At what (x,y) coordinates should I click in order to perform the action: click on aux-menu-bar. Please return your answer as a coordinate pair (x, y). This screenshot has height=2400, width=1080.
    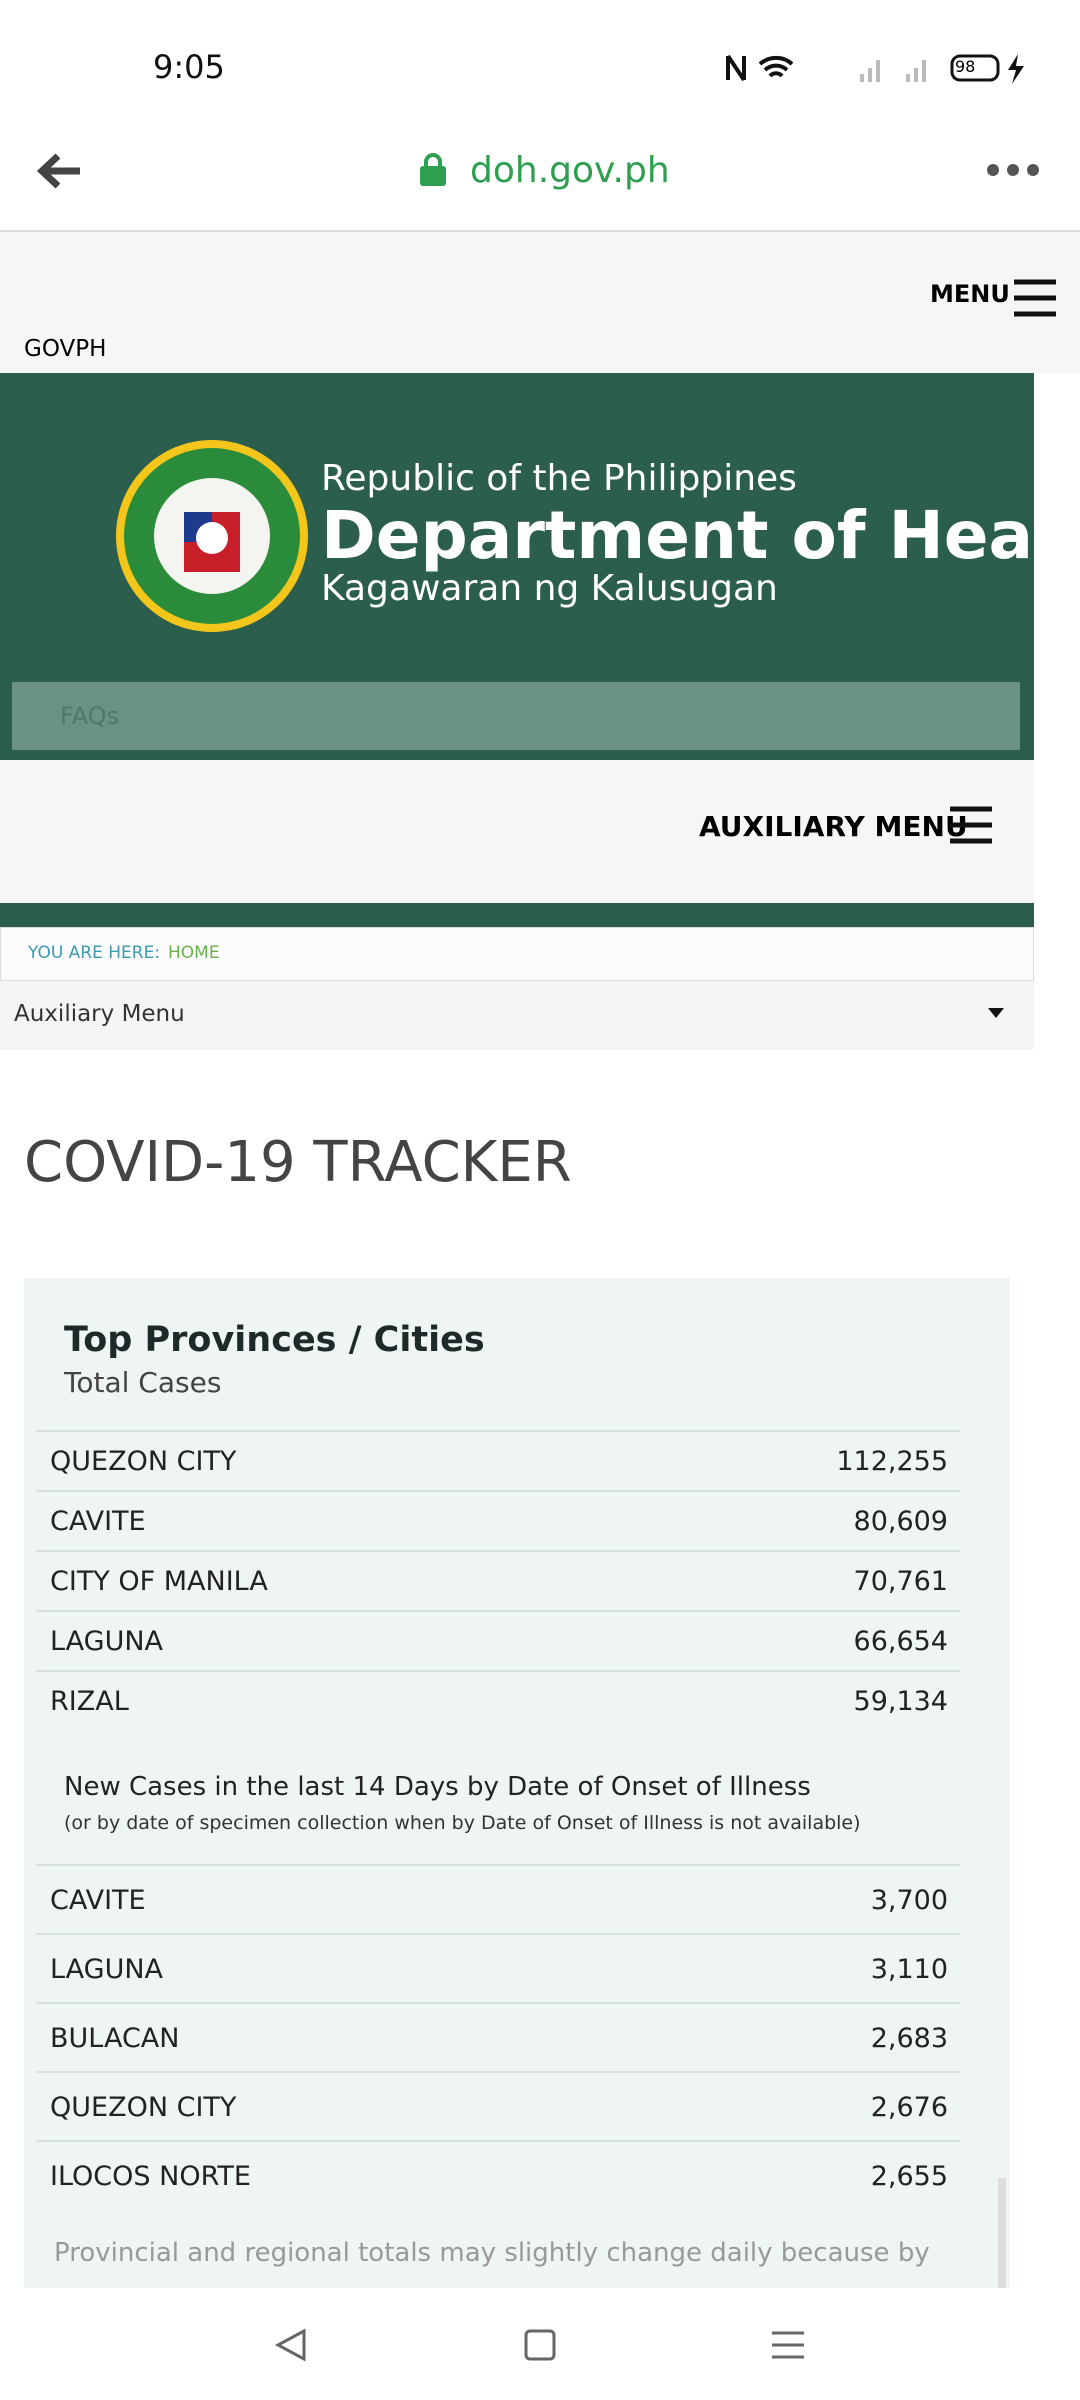
    Looking at the image, I should click on (517, 831).